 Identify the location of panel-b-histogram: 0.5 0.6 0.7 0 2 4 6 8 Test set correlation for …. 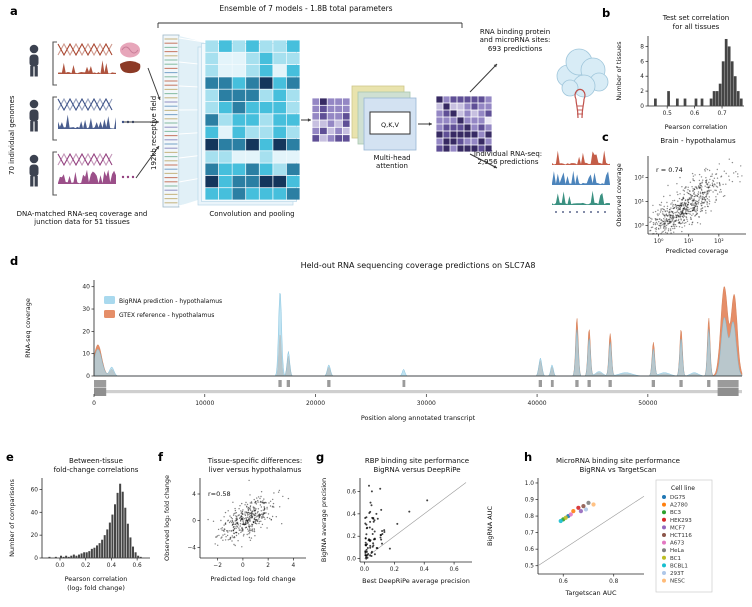
(679, 72).